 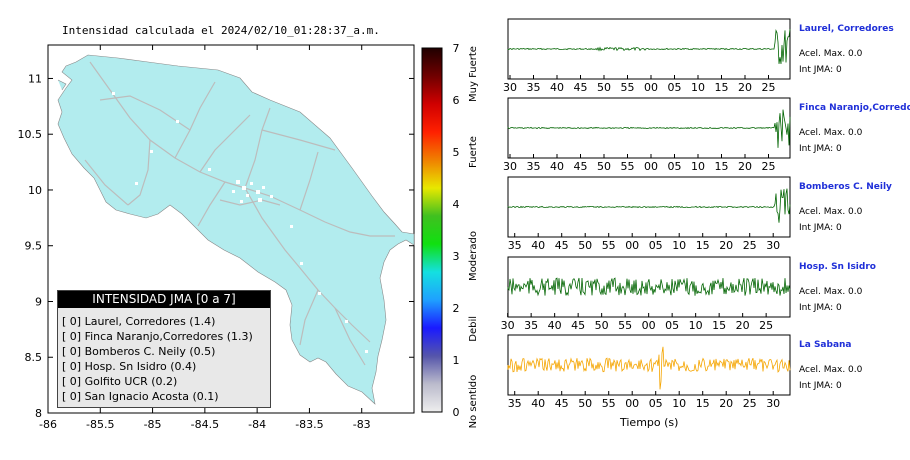 What do you see at coordinates (35, 78) in the screenshot?
I see `map-y-tick-label: 11` at bounding box center [35, 78].